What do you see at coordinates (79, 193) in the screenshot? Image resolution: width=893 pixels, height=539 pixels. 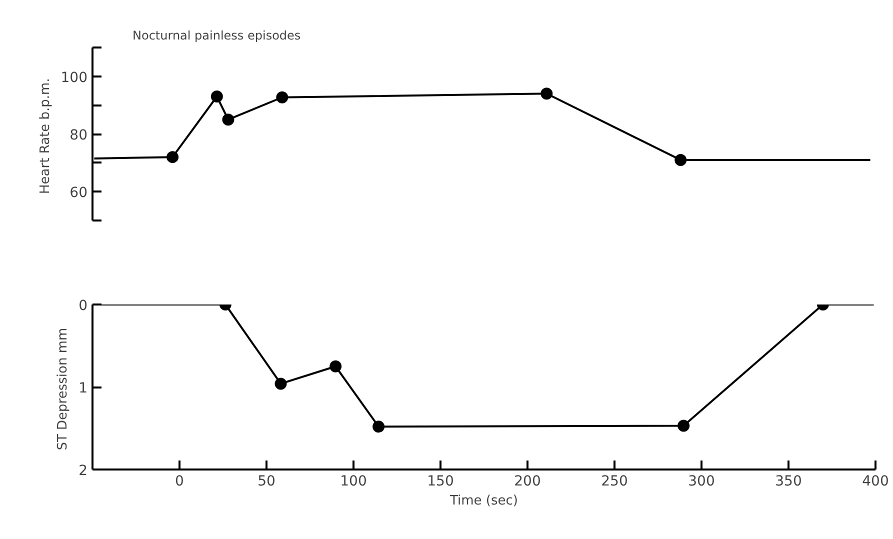 I see `y-tick-label: 60` at bounding box center [79, 193].